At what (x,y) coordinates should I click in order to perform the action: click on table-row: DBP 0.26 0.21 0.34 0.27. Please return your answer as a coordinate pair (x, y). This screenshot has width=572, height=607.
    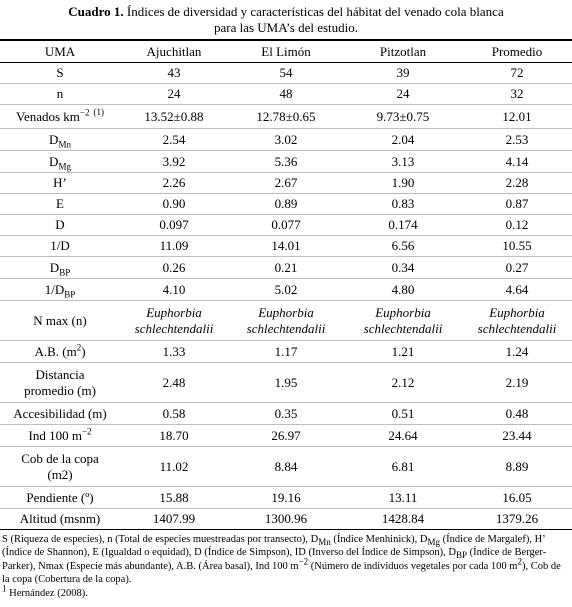
    Looking at the image, I should click on (286, 268).